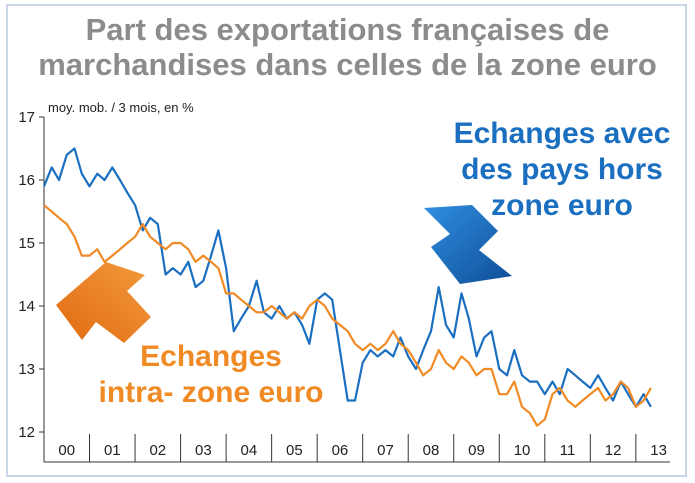 Image resolution: width=695 pixels, height=483 pixels. What do you see at coordinates (658, 450) in the screenshot?
I see `x-tick-label: 13` at bounding box center [658, 450].